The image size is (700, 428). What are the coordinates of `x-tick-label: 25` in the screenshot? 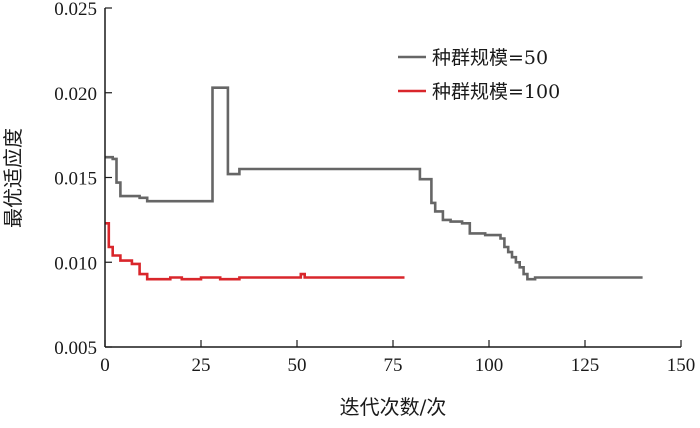 It's located at (201, 365).